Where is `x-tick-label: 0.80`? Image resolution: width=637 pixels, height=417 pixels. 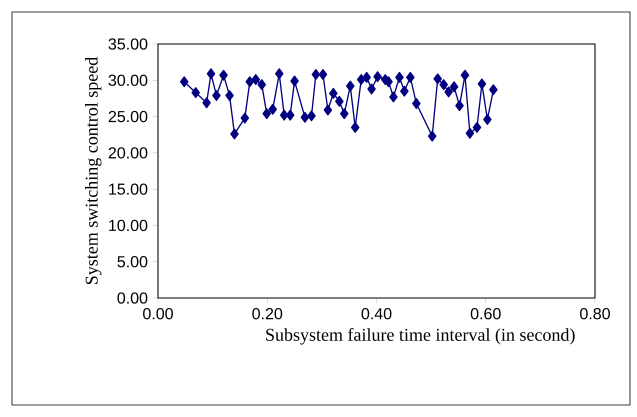 x-tick-label: 0.80 is located at coordinates (595, 314).